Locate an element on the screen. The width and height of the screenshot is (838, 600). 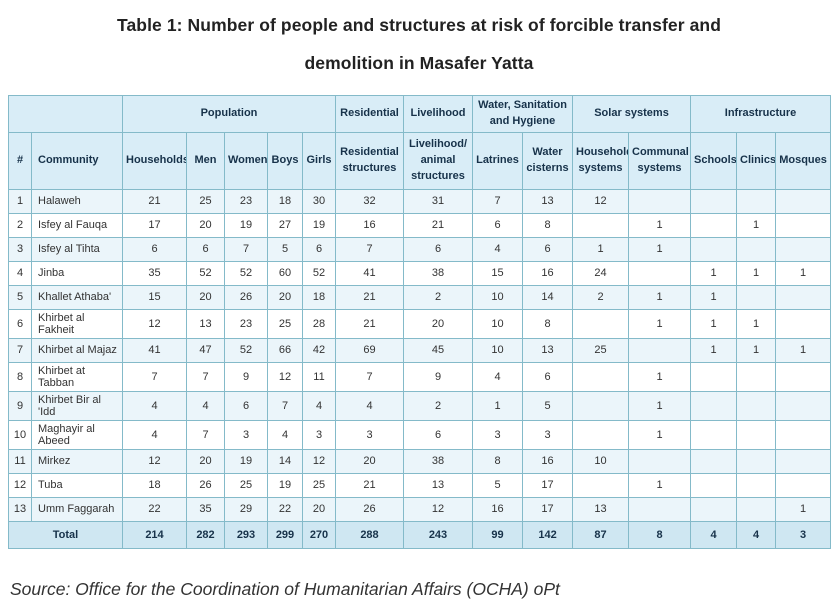
total-value-cell: 270 is located at coordinates (319, 534).